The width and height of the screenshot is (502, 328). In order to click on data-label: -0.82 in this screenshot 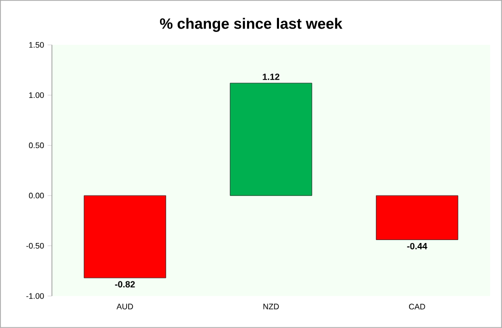, I will do `click(125, 284)`.